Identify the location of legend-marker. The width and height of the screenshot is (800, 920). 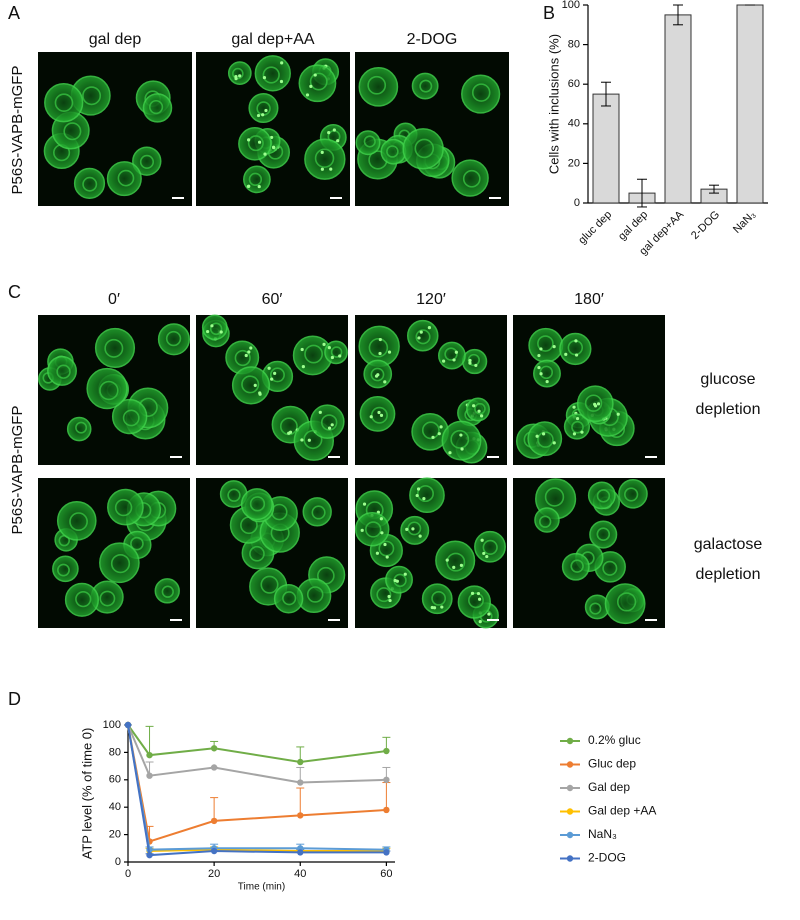
(570, 811).